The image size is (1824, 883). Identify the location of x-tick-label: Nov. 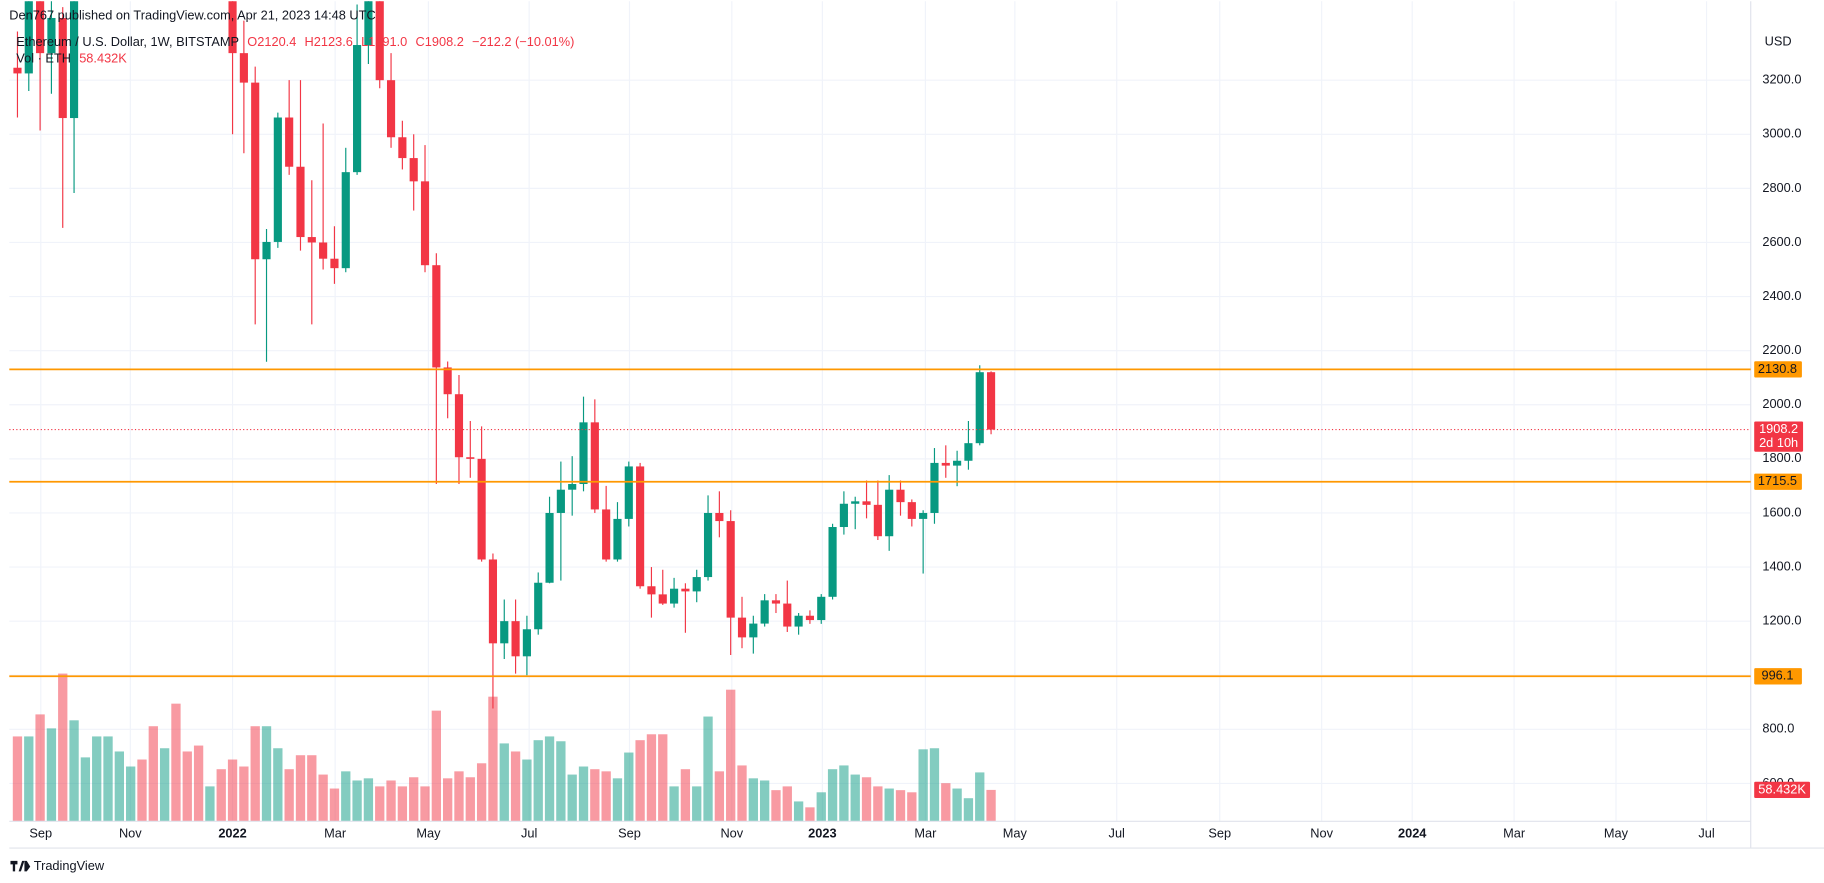
(731, 832).